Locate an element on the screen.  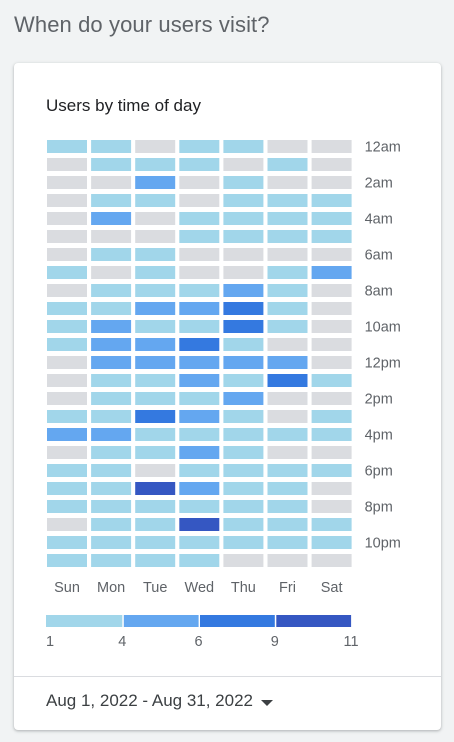
y-tick-label: 12pm is located at coordinates (383, 364).